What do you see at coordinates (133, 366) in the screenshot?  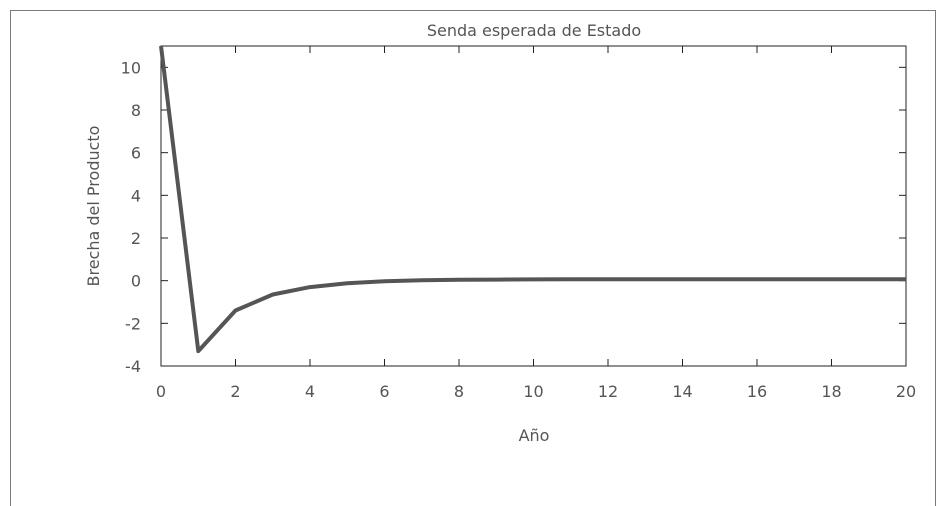 I see `y-tick-label: -4` at bounding box center [133, 366].